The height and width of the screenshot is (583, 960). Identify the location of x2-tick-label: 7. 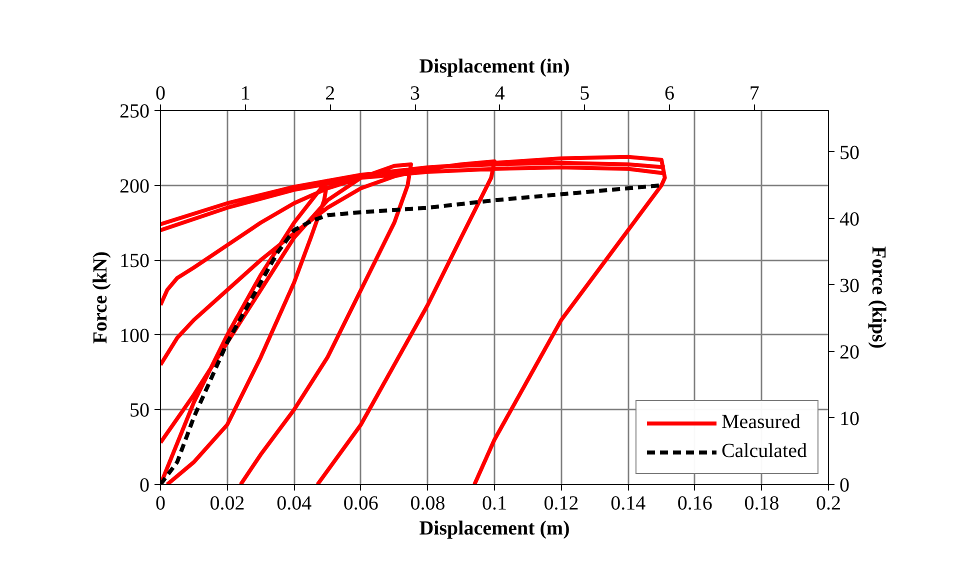
(754, 93).